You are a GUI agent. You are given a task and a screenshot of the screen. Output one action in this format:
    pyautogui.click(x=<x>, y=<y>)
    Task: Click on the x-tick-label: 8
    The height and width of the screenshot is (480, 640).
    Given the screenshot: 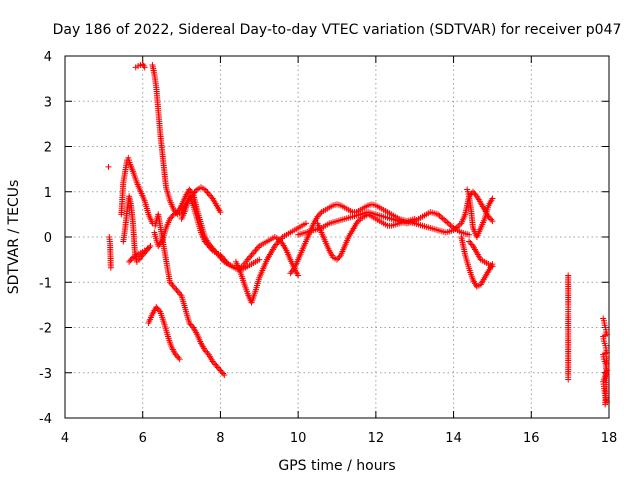 What is the action you would take?
    pyautogui.click(x=220, y=438)
    